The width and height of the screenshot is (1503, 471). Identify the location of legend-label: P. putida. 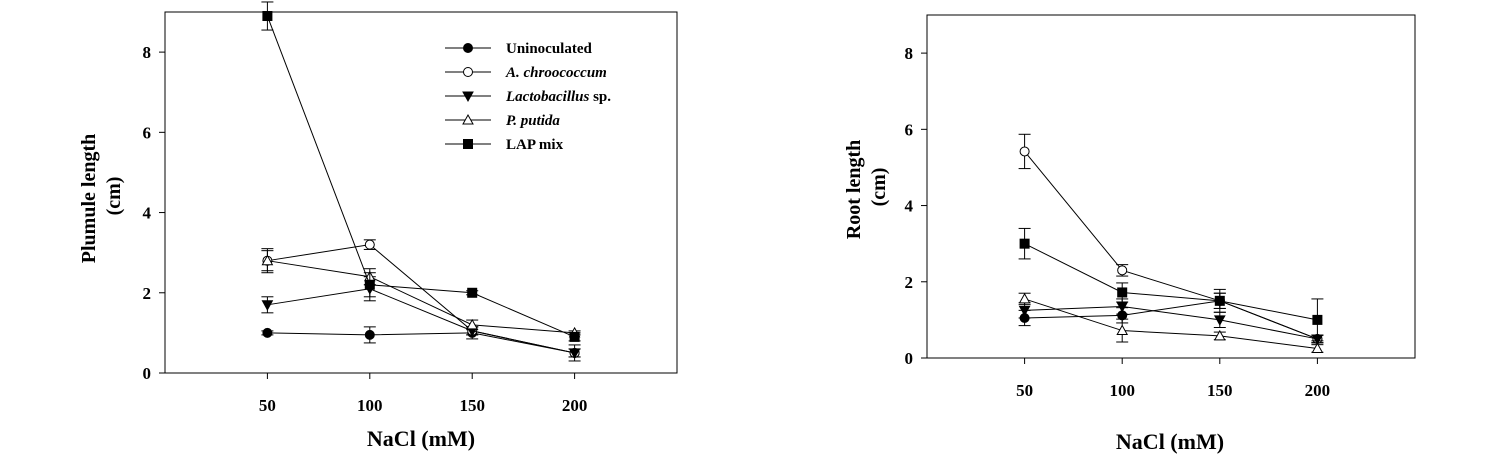
(533, 121).